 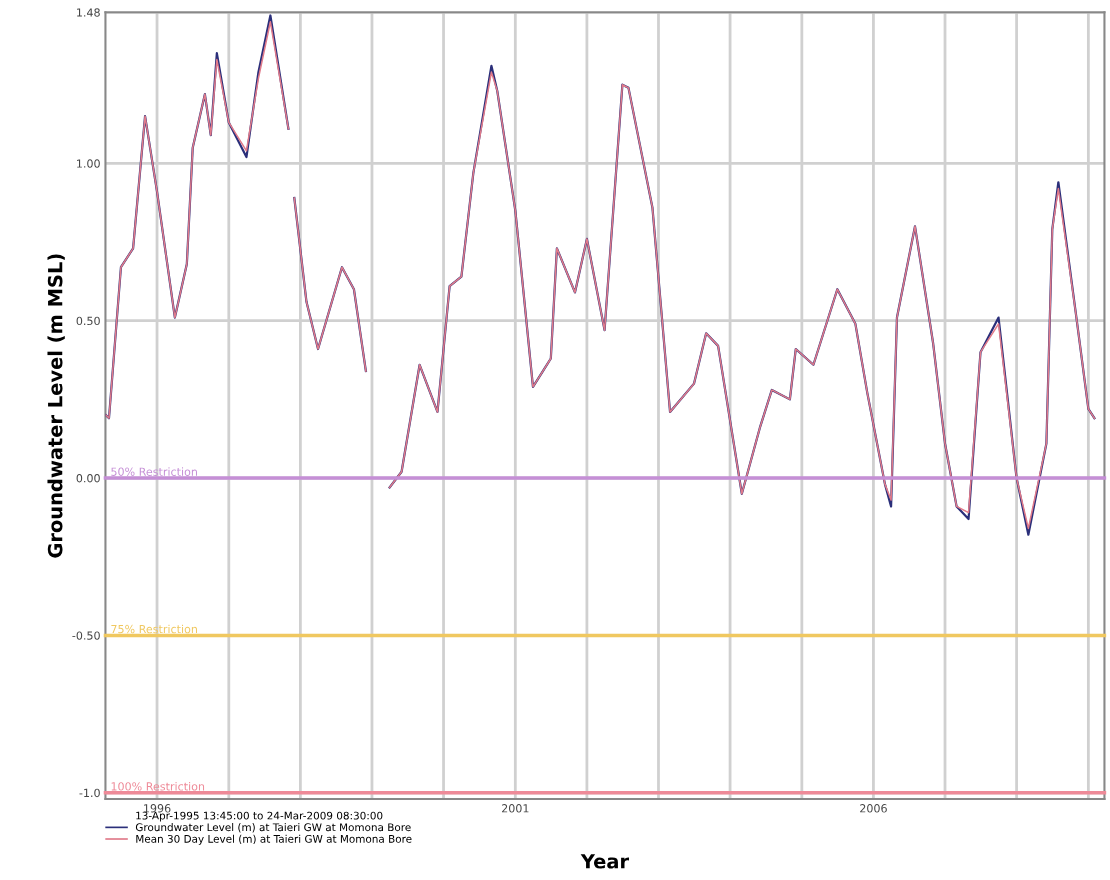 What do you see at coordinates (274, 839) in the screenshot?
I see `legend-label: Mean 30 Day Level (m) at Taieri GW at Momona Bore` at bounding box center [274, 839].